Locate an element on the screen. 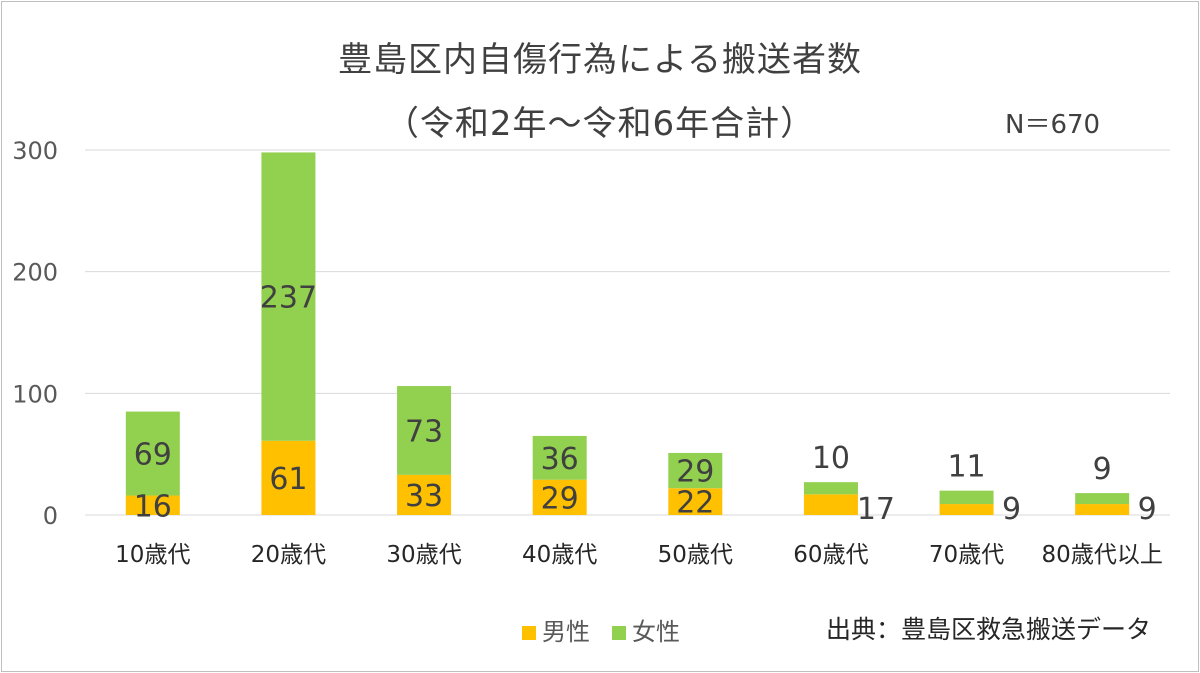  data-label-female: 9 is located at coordinates (1102, 469).